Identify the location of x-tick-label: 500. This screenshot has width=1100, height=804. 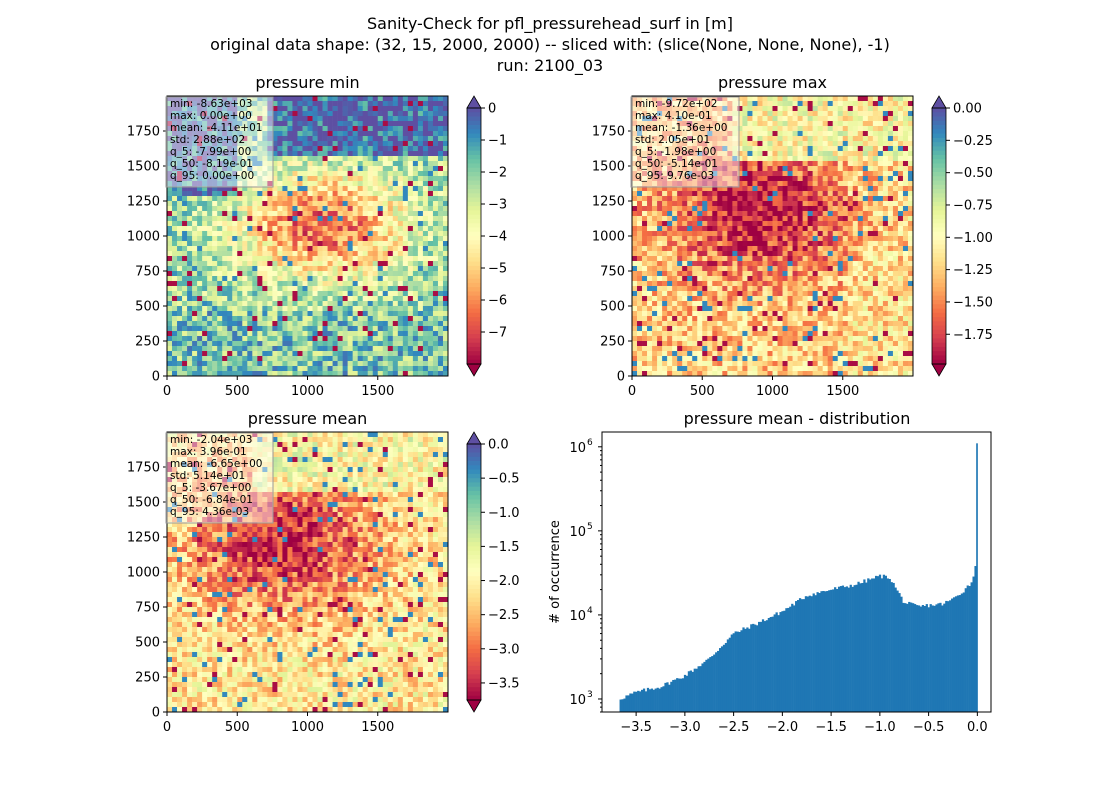
(237, 391).